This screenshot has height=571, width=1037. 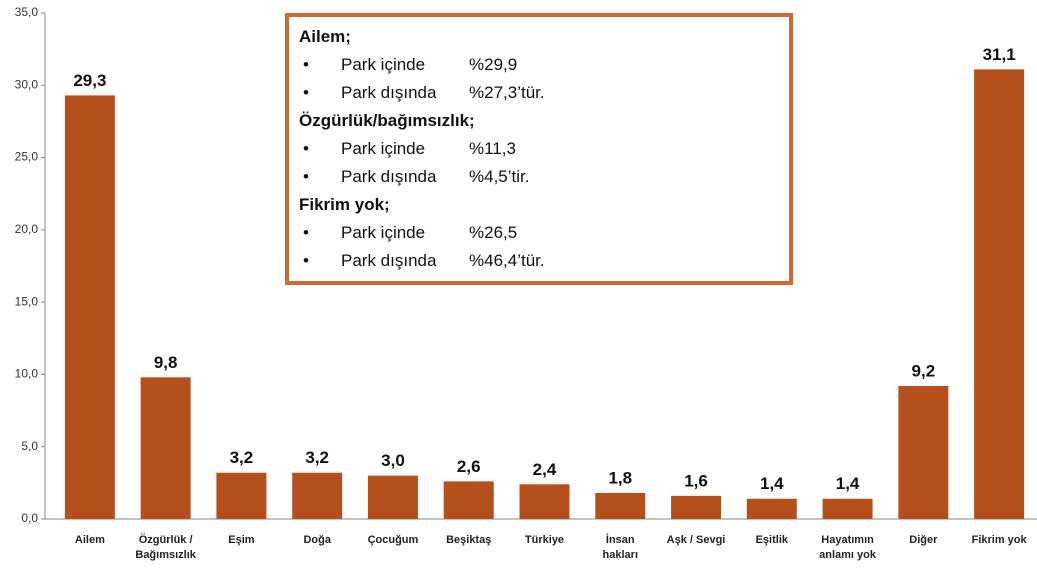 I want to click on value-label: 1,8, so click(x=620, y=477).